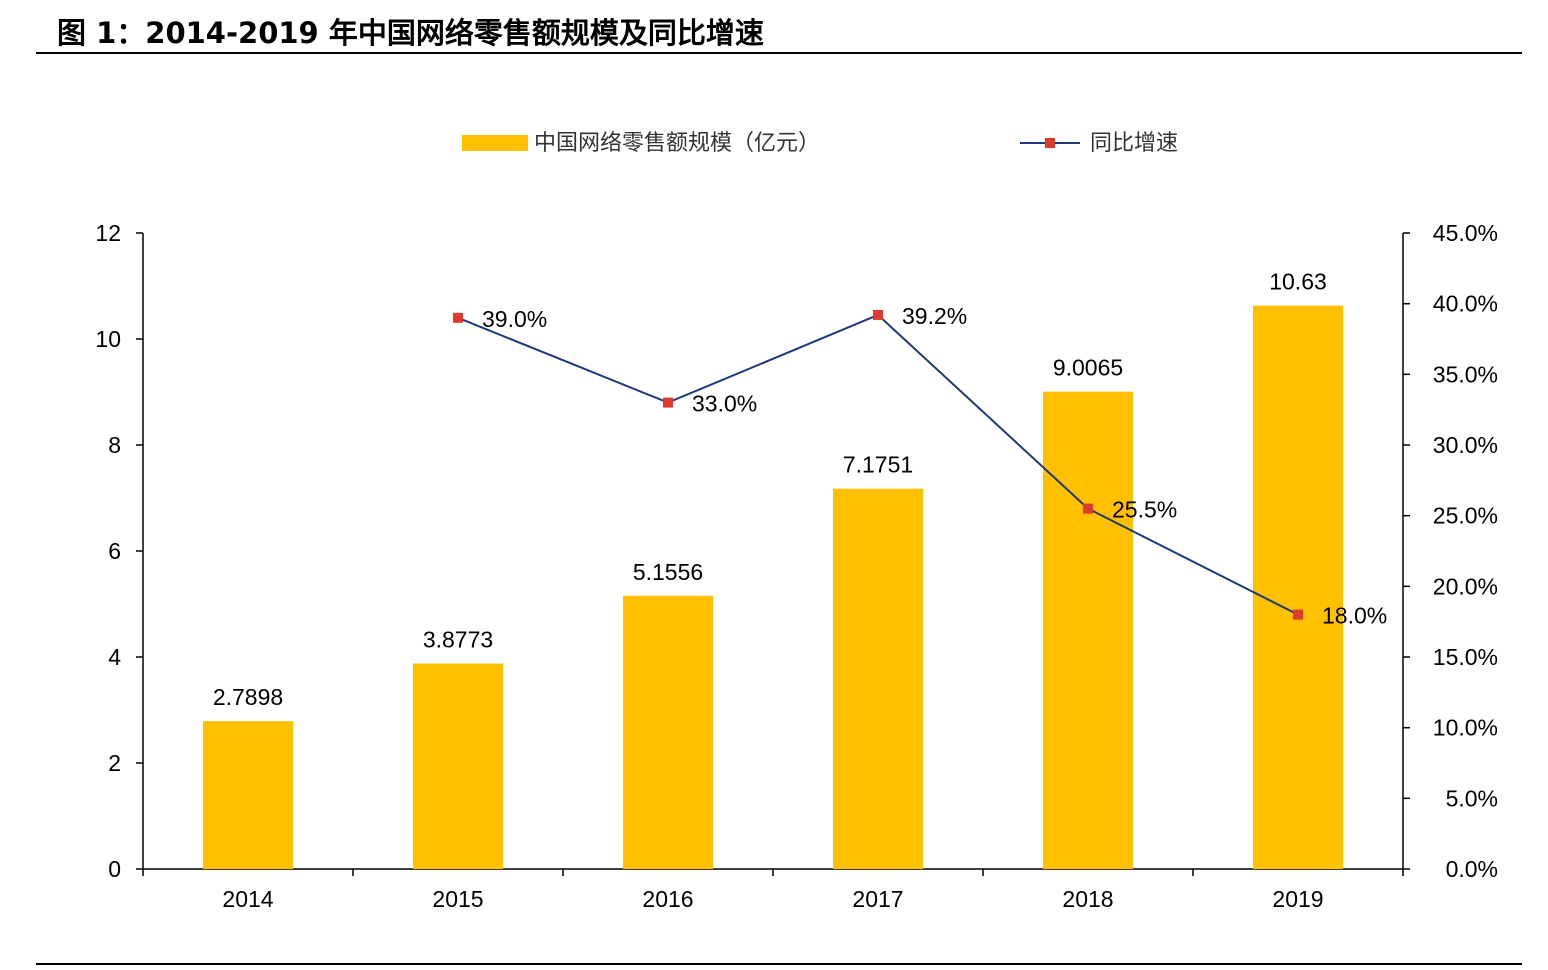  Describe the element at coordinates (934, 316) in the screenshot. I see `growth-data-label: 39.2%` at that location.